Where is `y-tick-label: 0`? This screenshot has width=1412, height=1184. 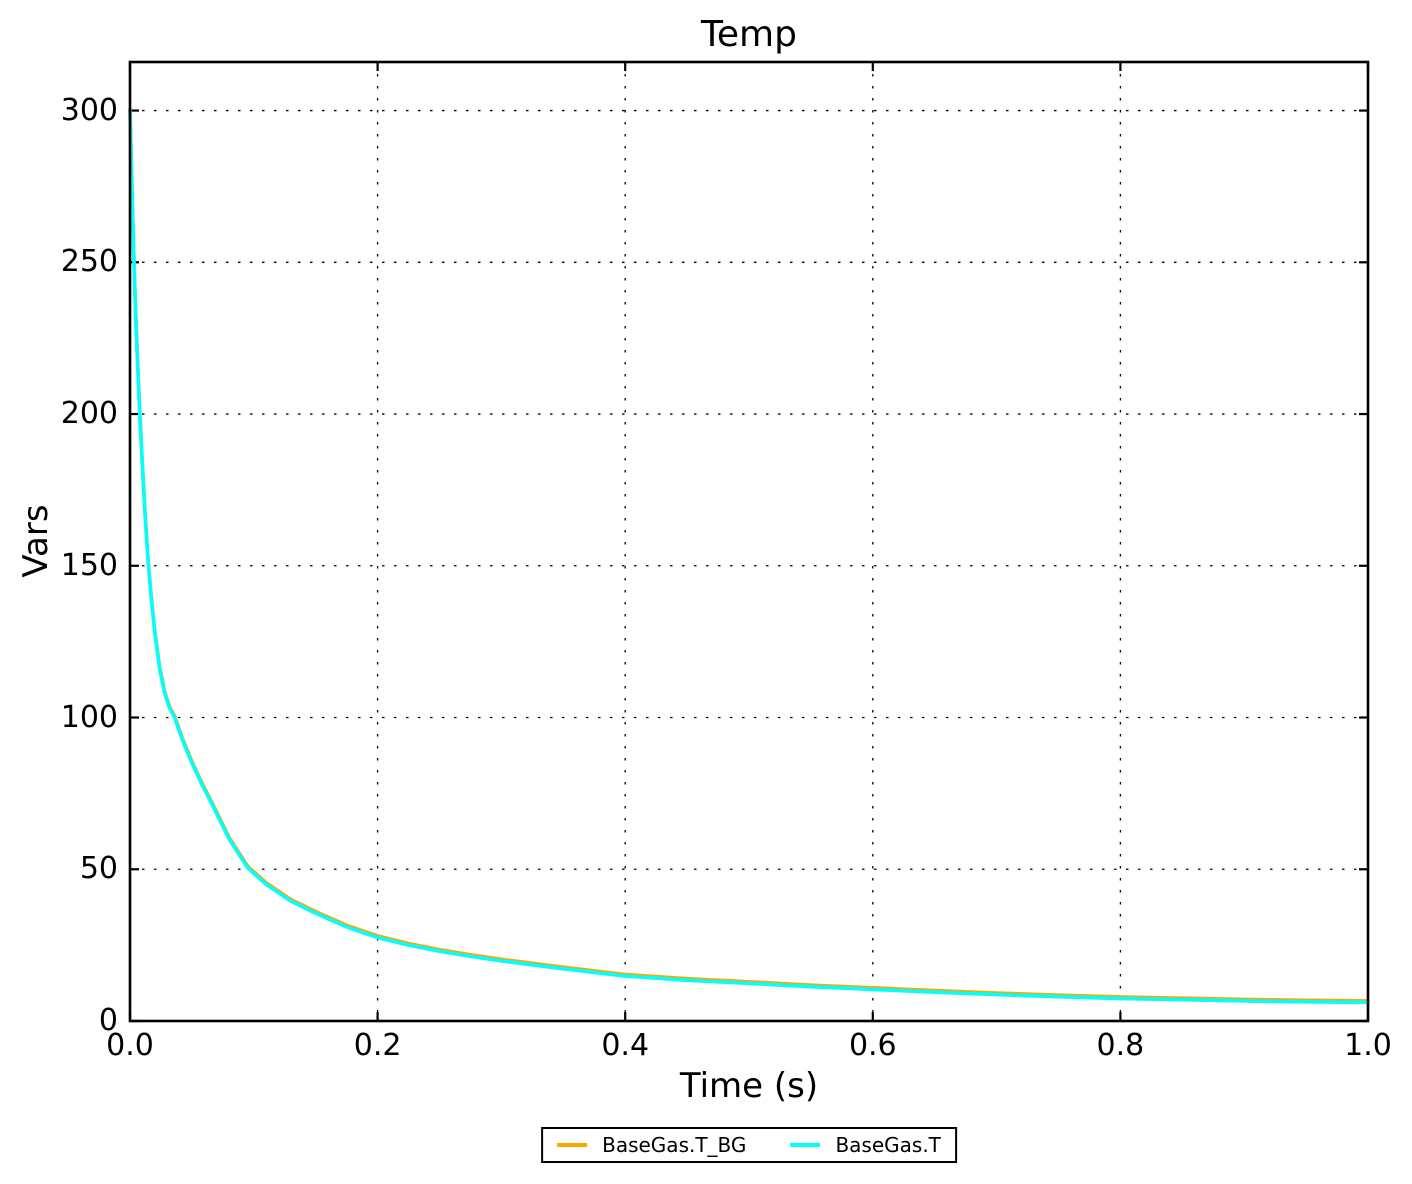 y-tick-label: 0 is located at coordinates (108, 1020).